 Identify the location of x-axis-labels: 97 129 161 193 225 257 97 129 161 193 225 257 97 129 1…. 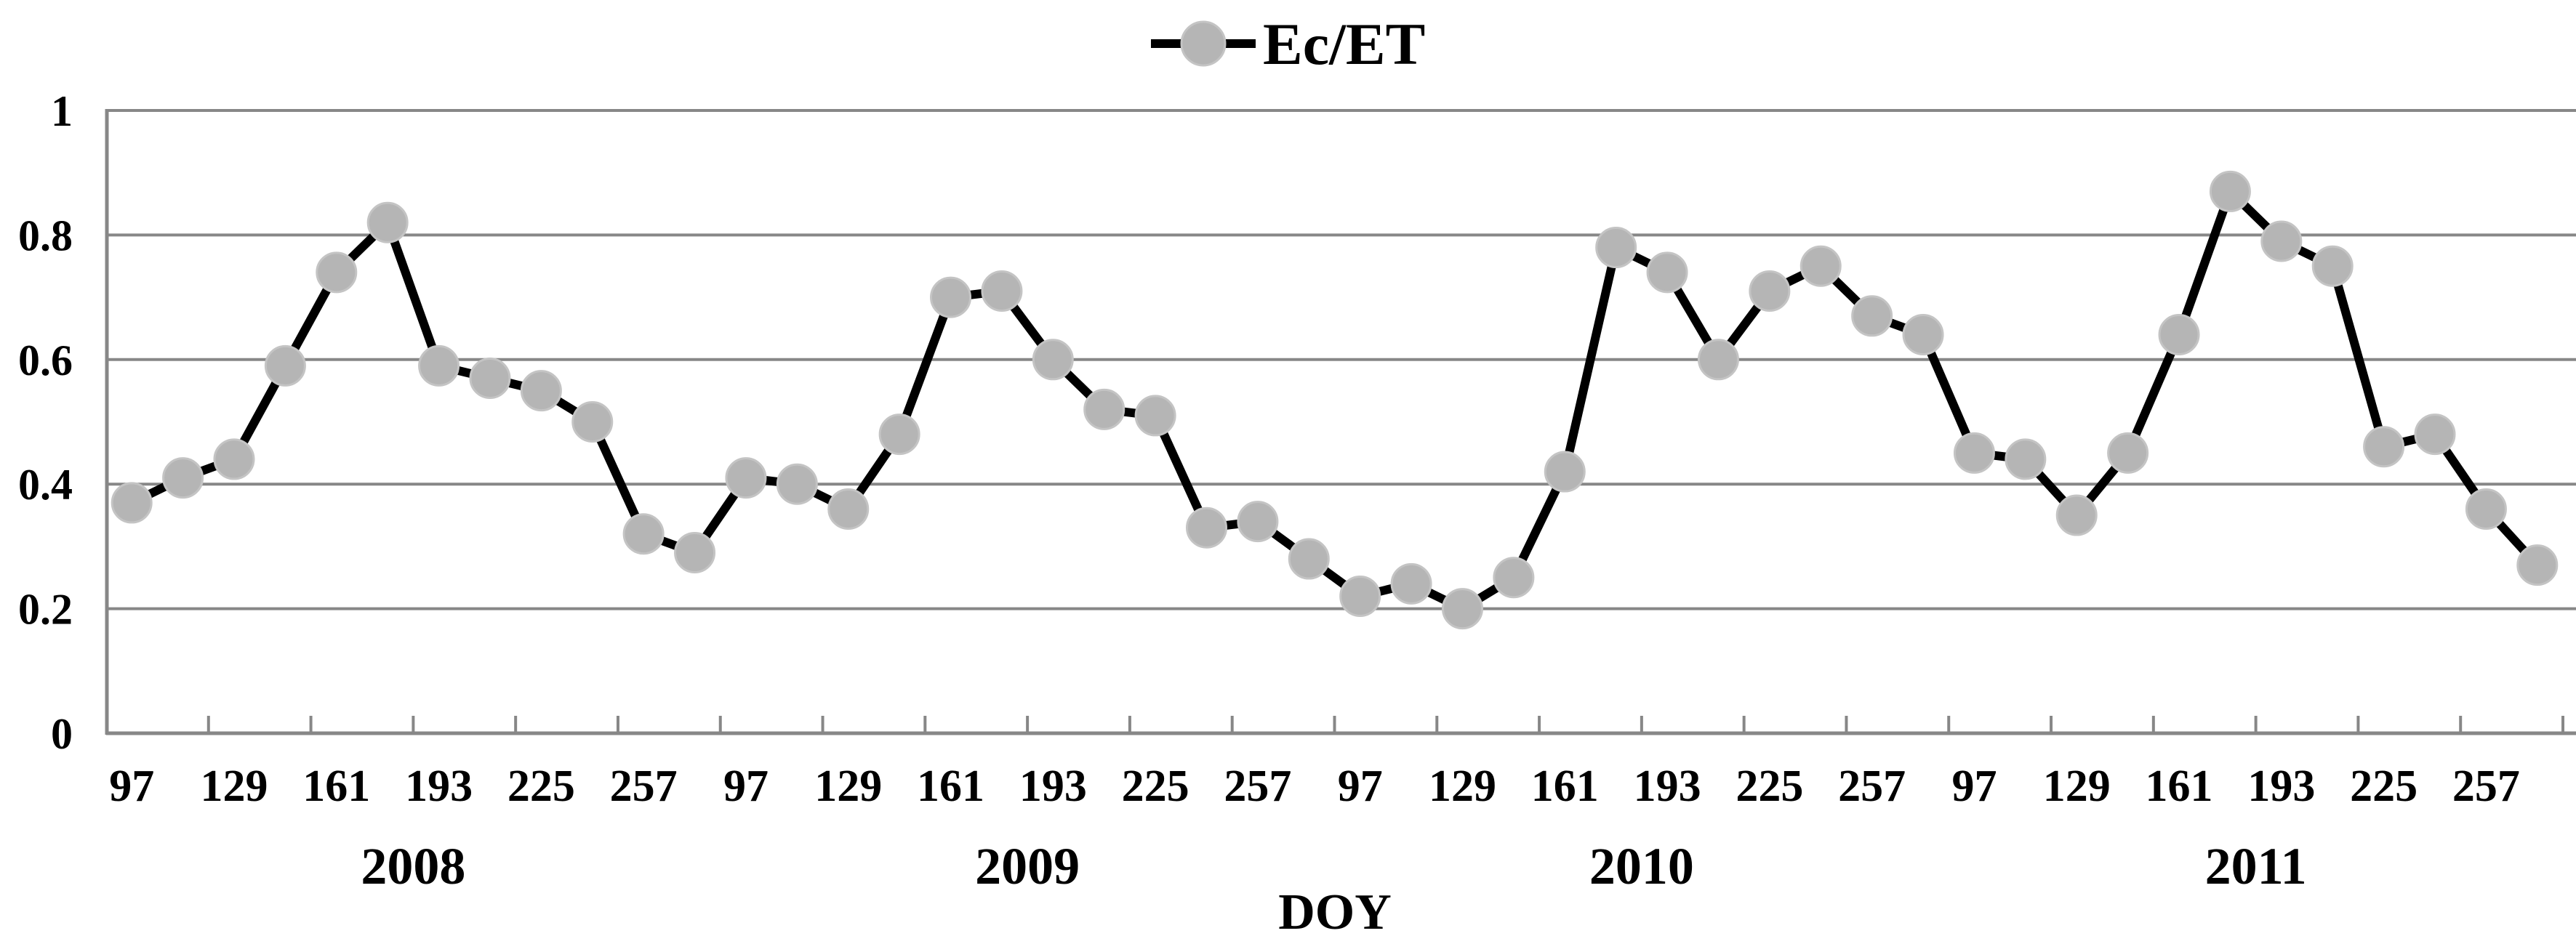
(1314, 787).